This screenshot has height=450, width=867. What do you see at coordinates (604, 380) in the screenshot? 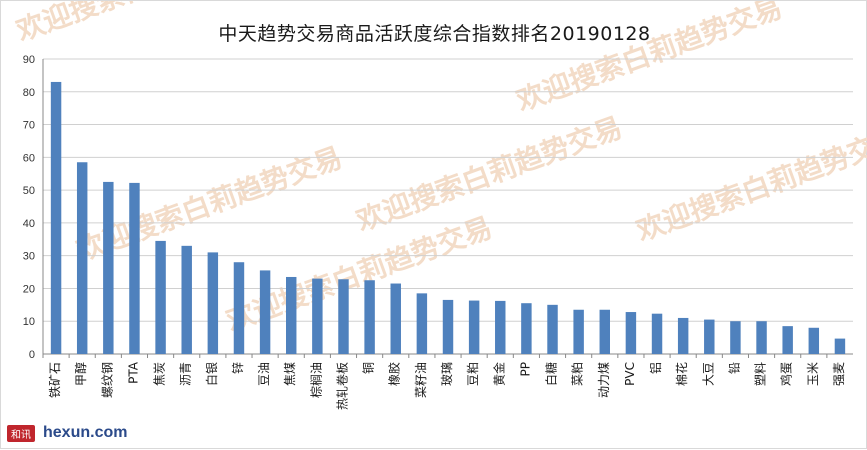
I see `x-tick-label: 动力煤` at bounding box center [604, 380].